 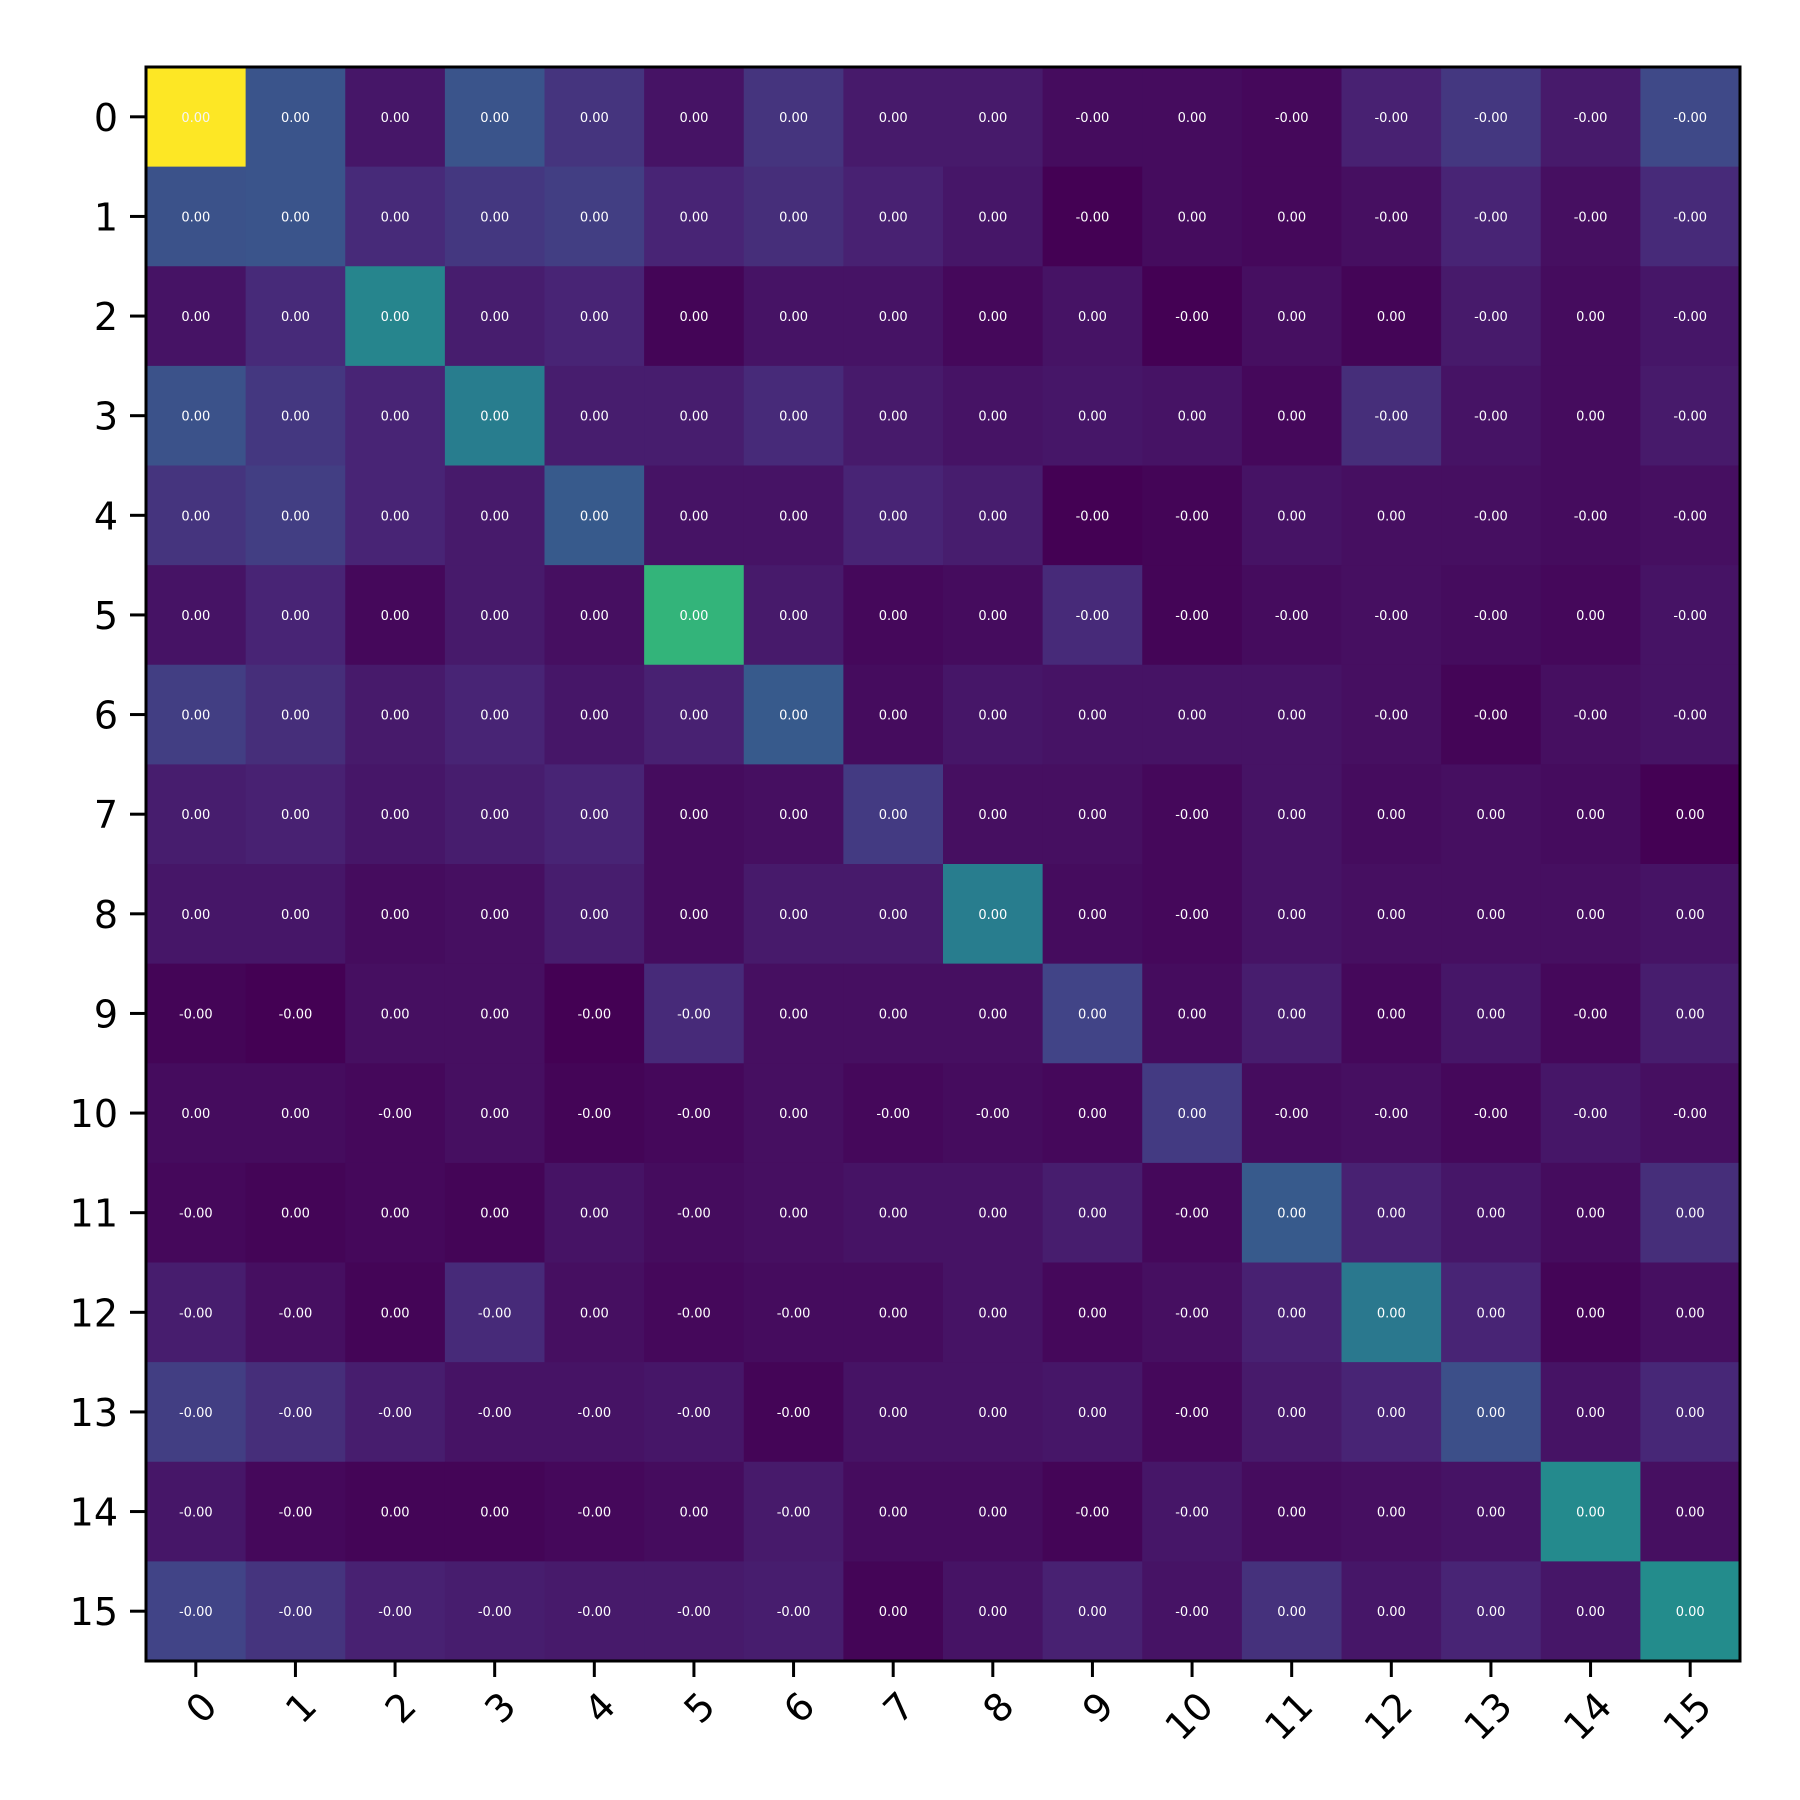 What do you see at coordinates (106, 915) in the screenshot?
I see `y-tick-label: 8` at bounding box center [106, 915].